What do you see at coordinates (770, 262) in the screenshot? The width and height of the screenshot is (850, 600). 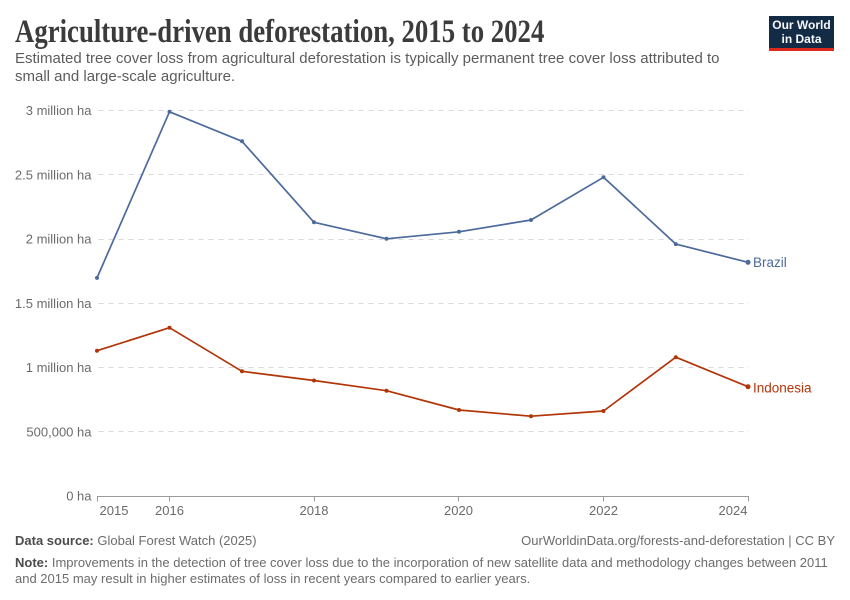 I see `svg-text: Brazil` at bounding box center [770, 262].